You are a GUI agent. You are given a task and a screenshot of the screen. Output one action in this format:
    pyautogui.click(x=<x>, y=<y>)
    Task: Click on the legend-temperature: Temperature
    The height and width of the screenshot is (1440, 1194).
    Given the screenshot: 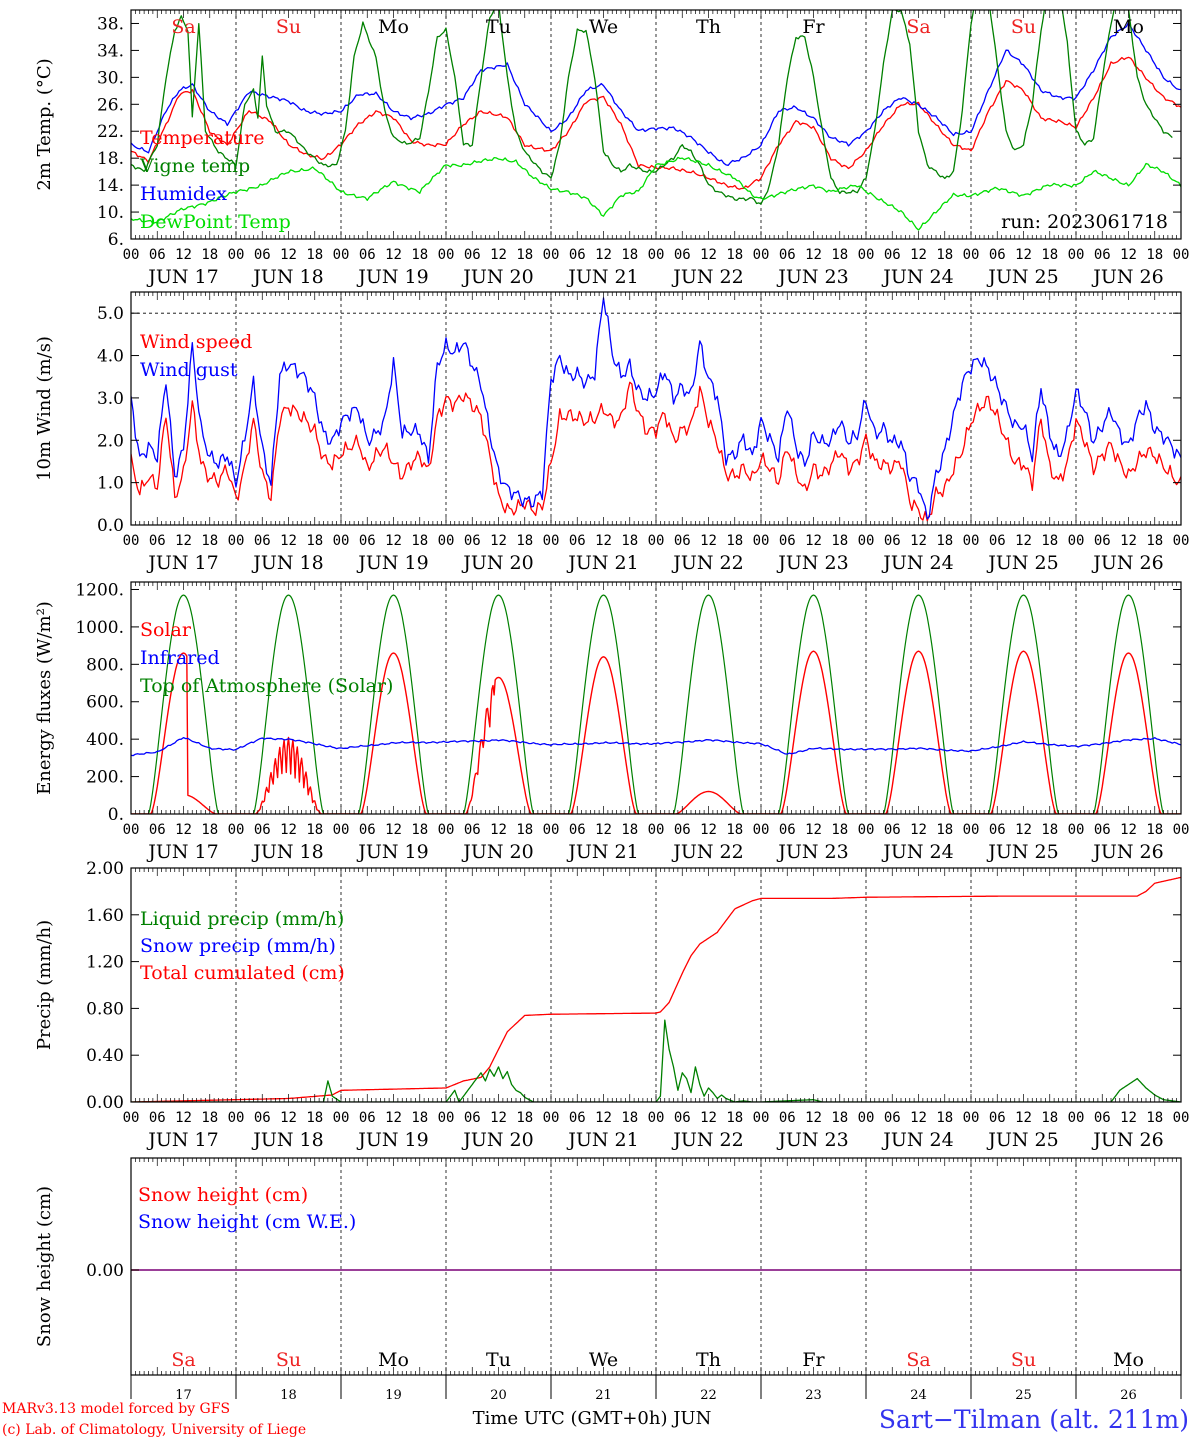 What is the action you would take?
    pyautogui.click(x=202, y=138)
    